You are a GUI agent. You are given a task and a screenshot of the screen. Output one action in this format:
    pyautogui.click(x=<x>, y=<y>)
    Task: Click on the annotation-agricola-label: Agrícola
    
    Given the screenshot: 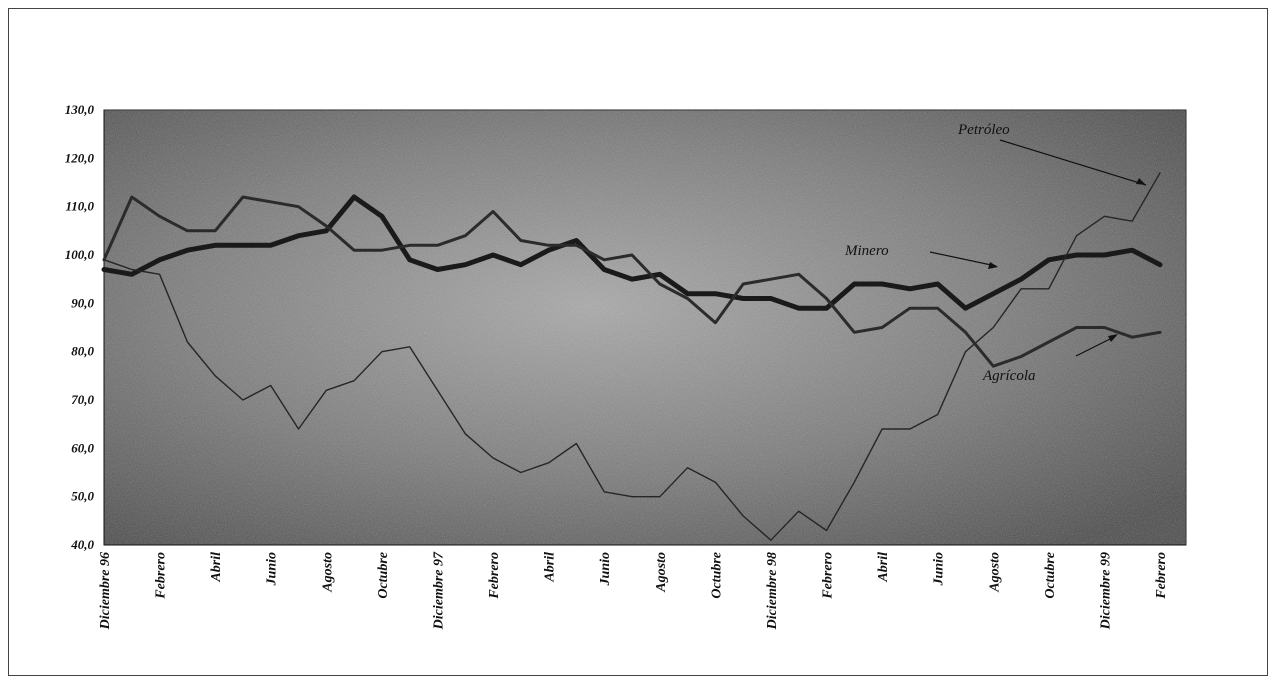 What is the action you would take?
    pyautogui.click(x=1009, y=376)
    